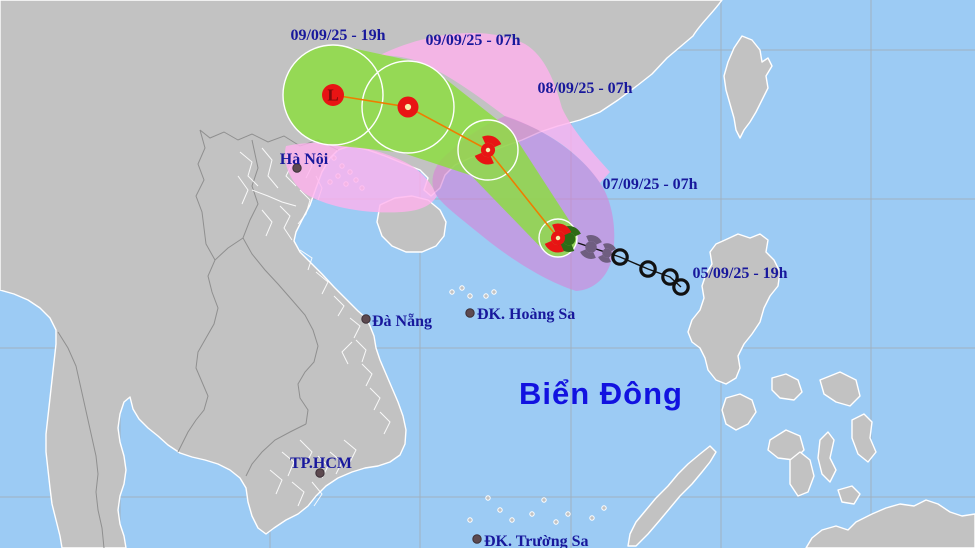 The width and height of the screenshot is (975, 548). I want to click on forecast-probability-circles, so click(430, 151).